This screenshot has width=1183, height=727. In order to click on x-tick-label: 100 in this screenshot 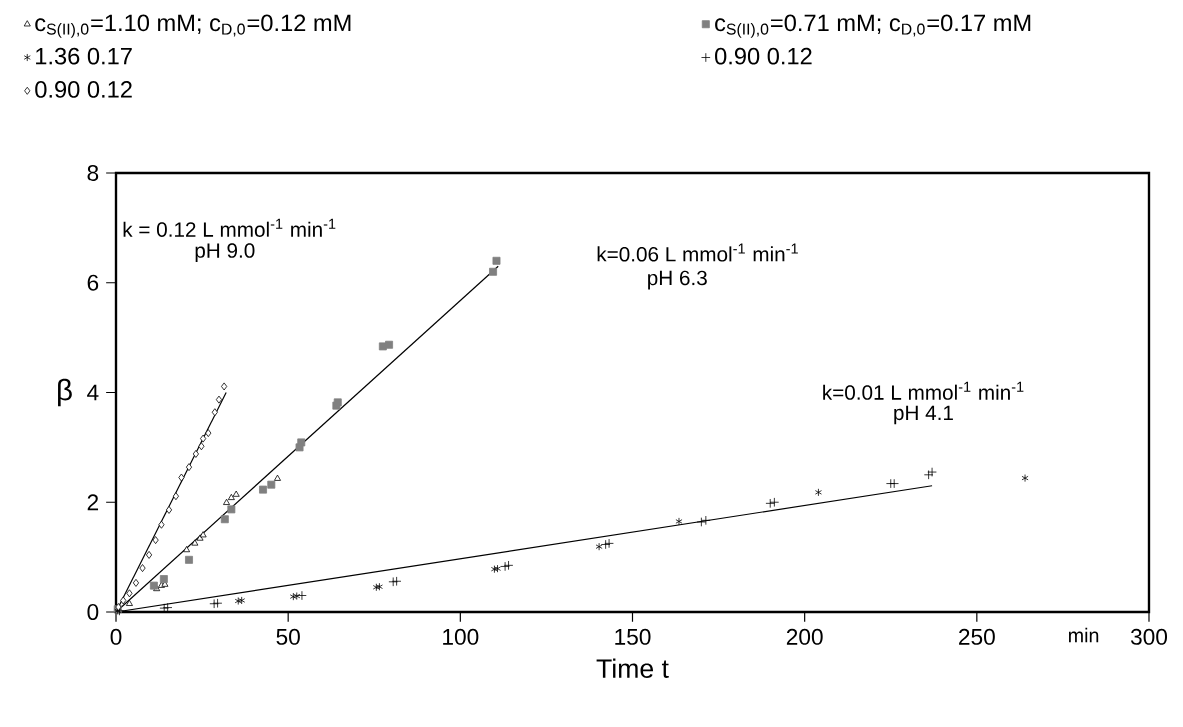, I will do `click(461, 636)`.